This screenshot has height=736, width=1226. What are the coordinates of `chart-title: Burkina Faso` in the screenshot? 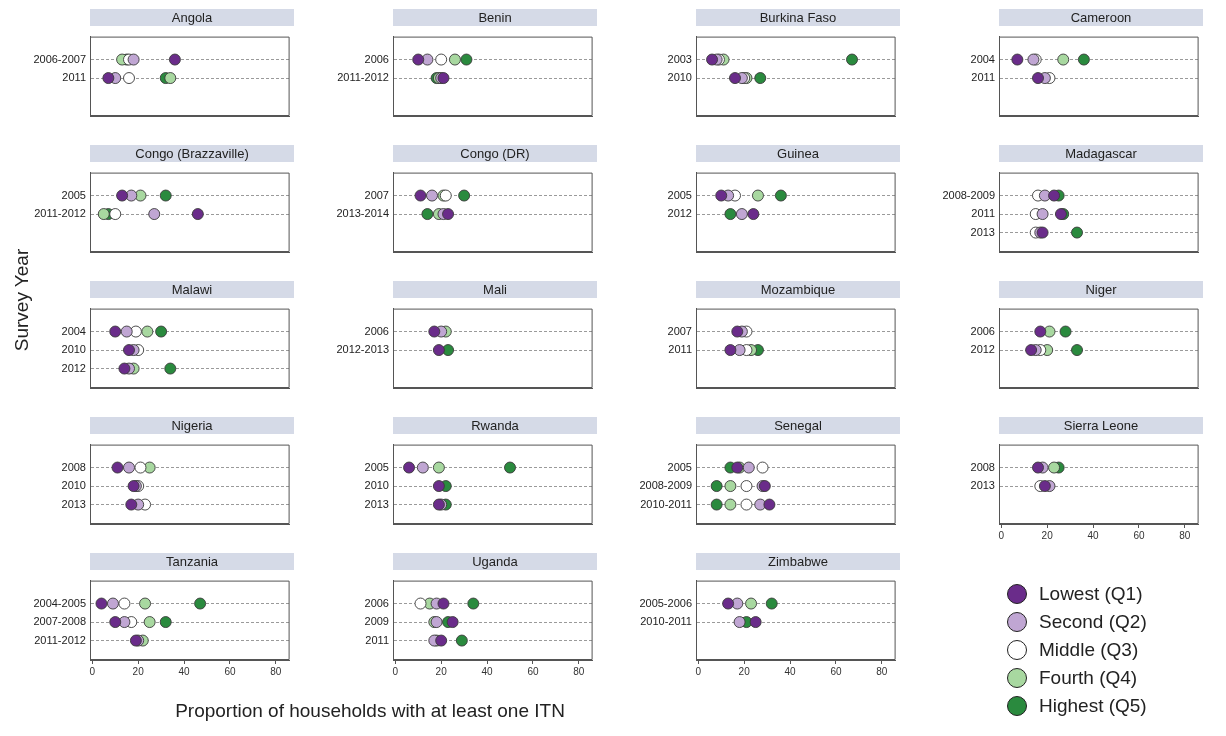 It's located at (798, 17).